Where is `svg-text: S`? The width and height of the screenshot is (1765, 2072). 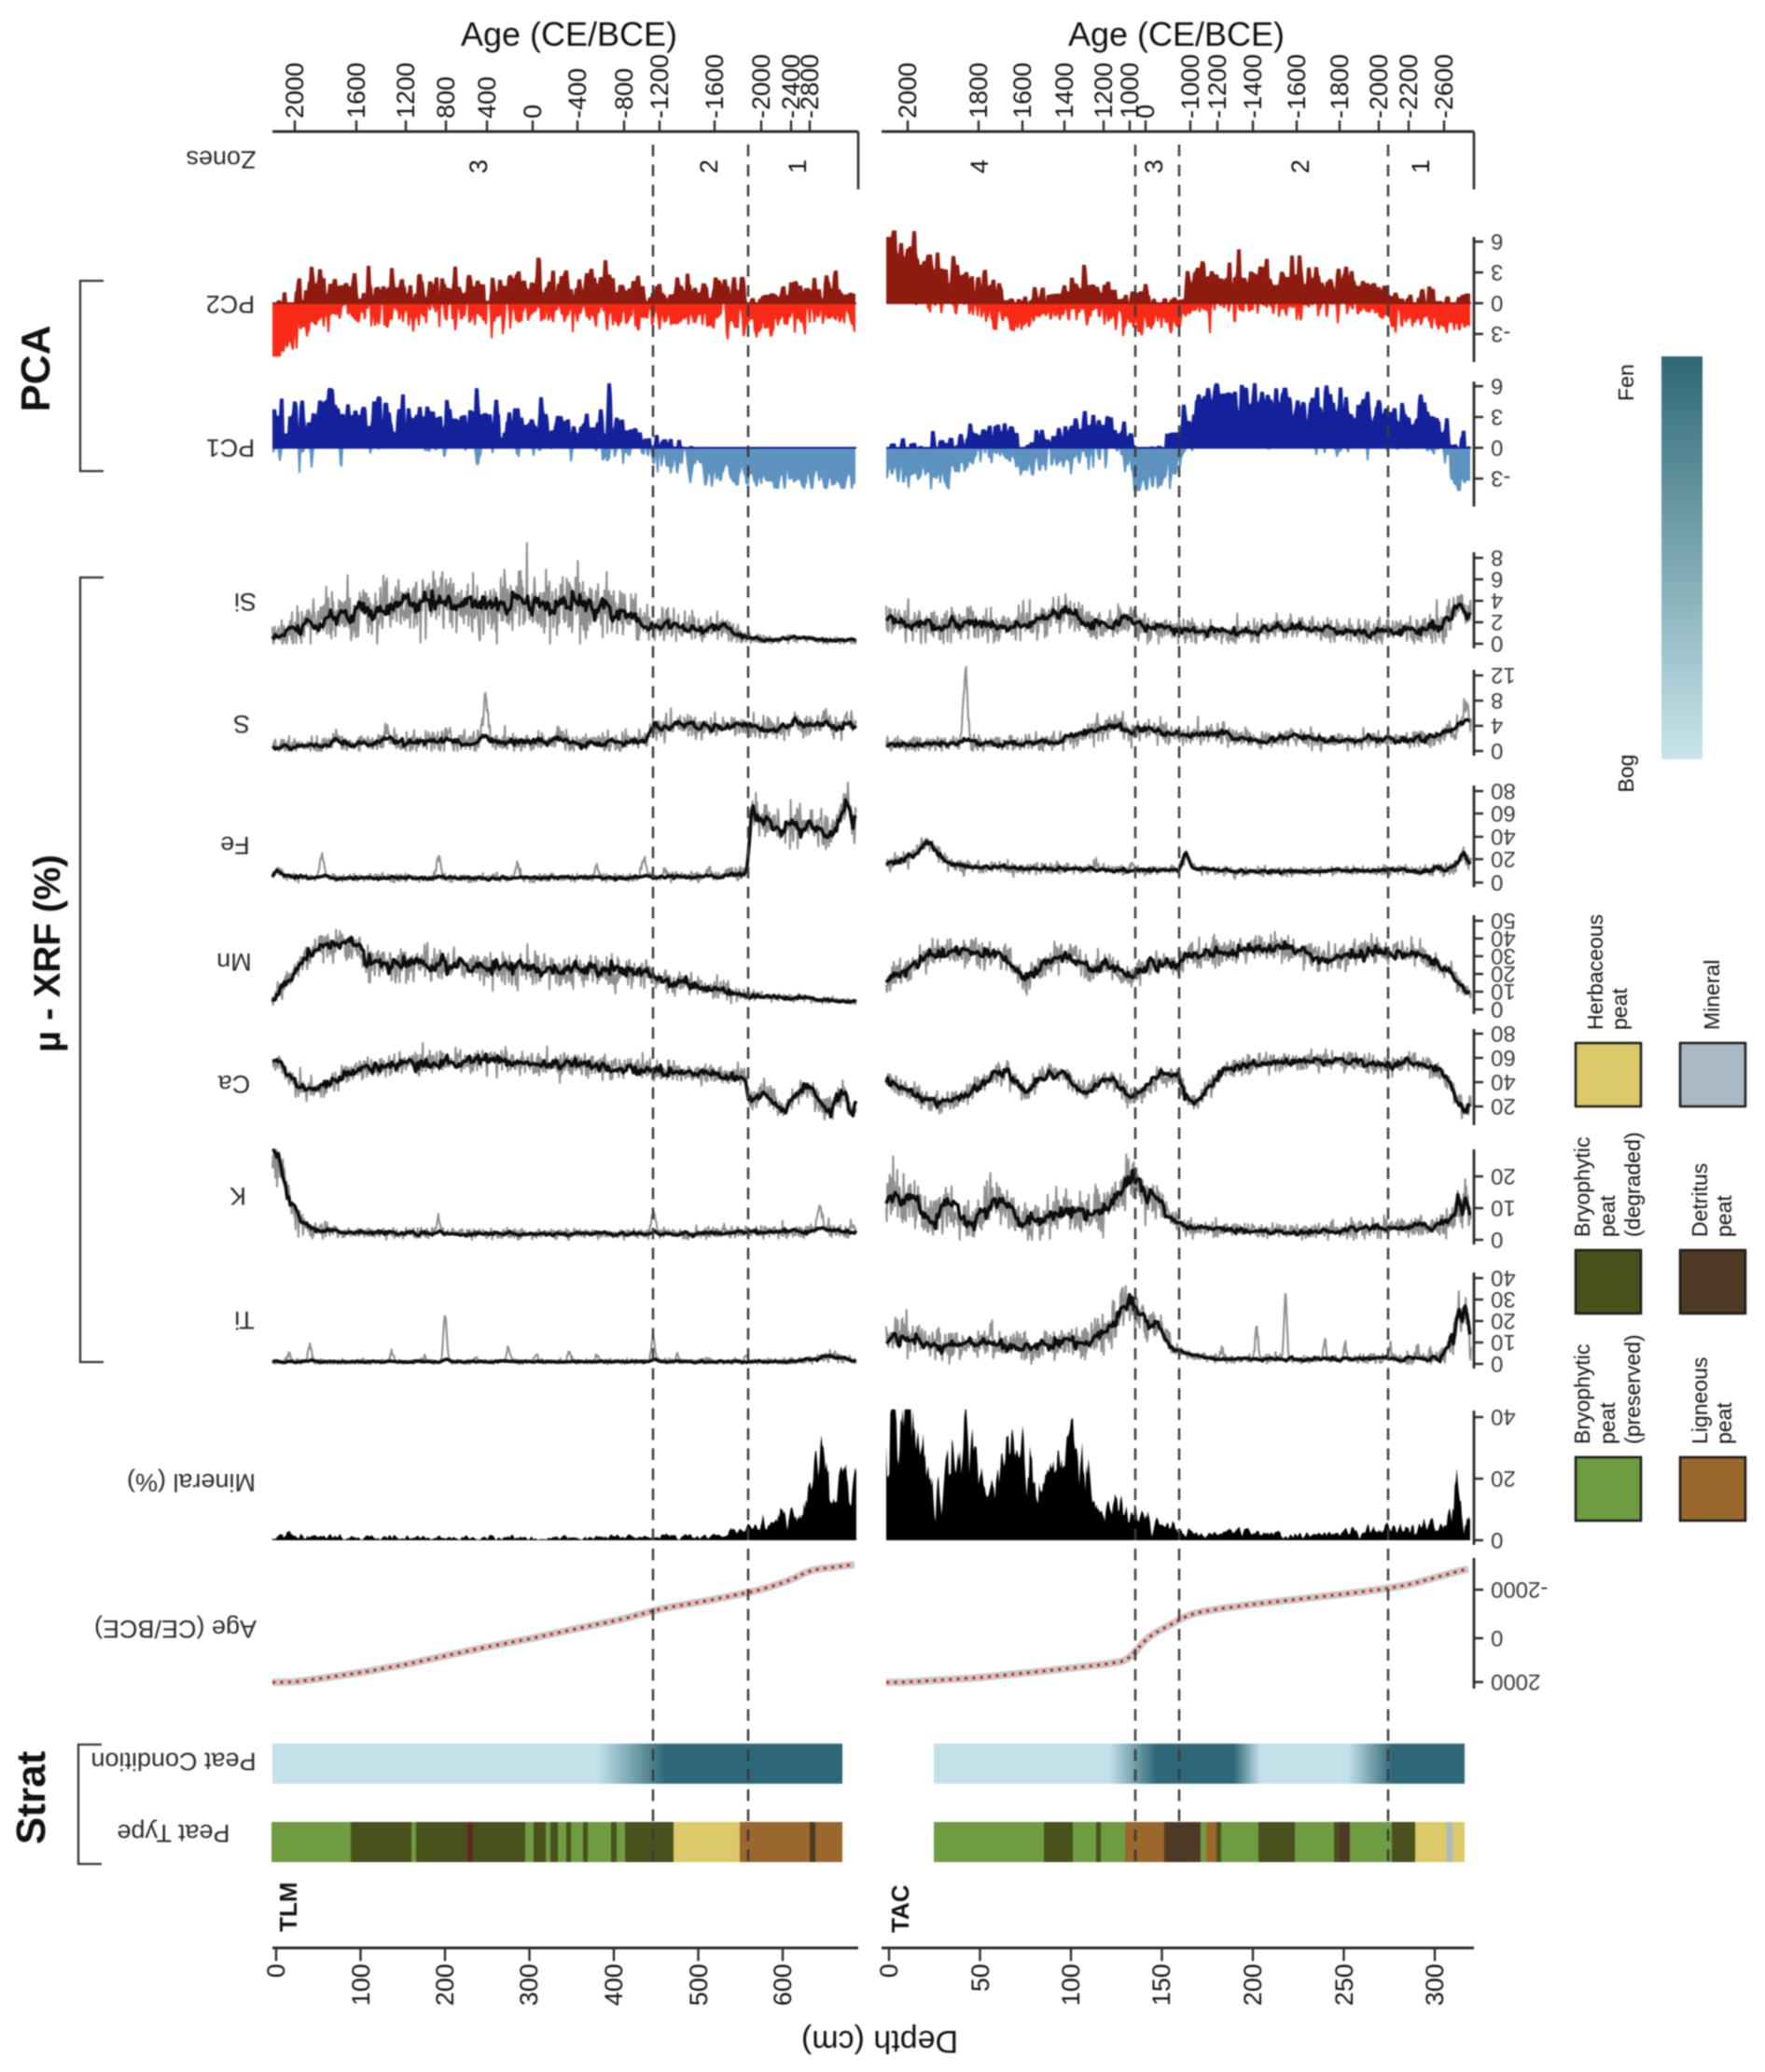
svg-text: S is located at coordinates (241, 724).